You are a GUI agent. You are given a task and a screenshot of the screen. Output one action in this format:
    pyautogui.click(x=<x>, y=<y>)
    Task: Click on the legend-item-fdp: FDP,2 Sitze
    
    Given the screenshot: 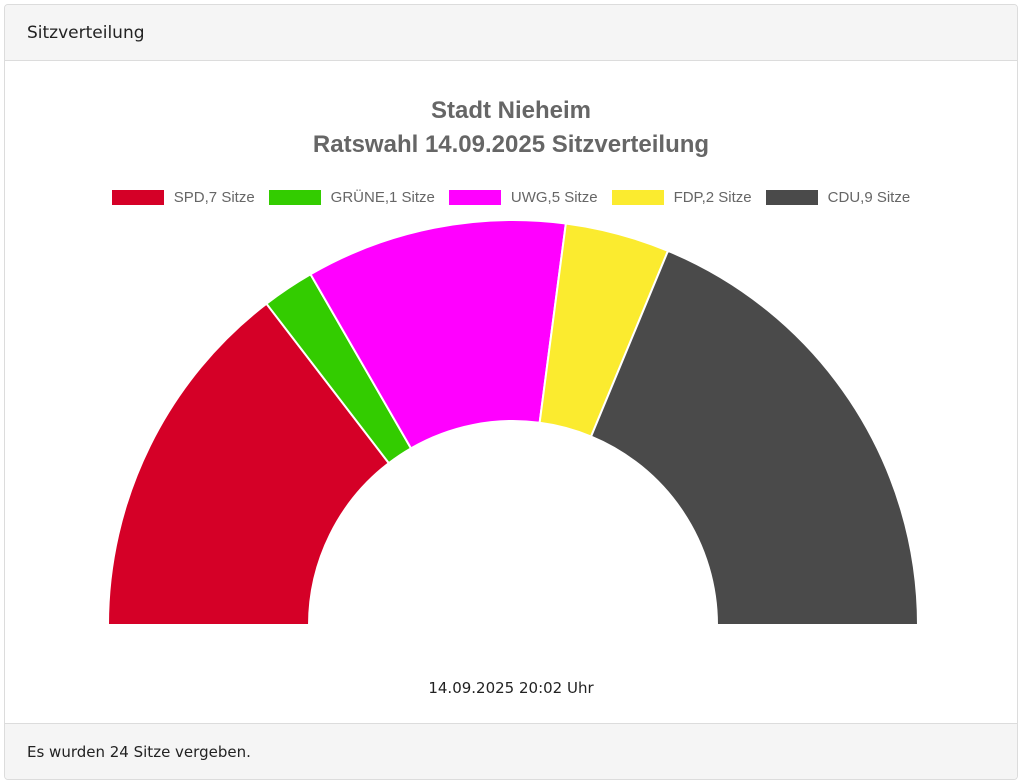 What is the action you would take?
    pyautogui.click(x=681, y=197)
    